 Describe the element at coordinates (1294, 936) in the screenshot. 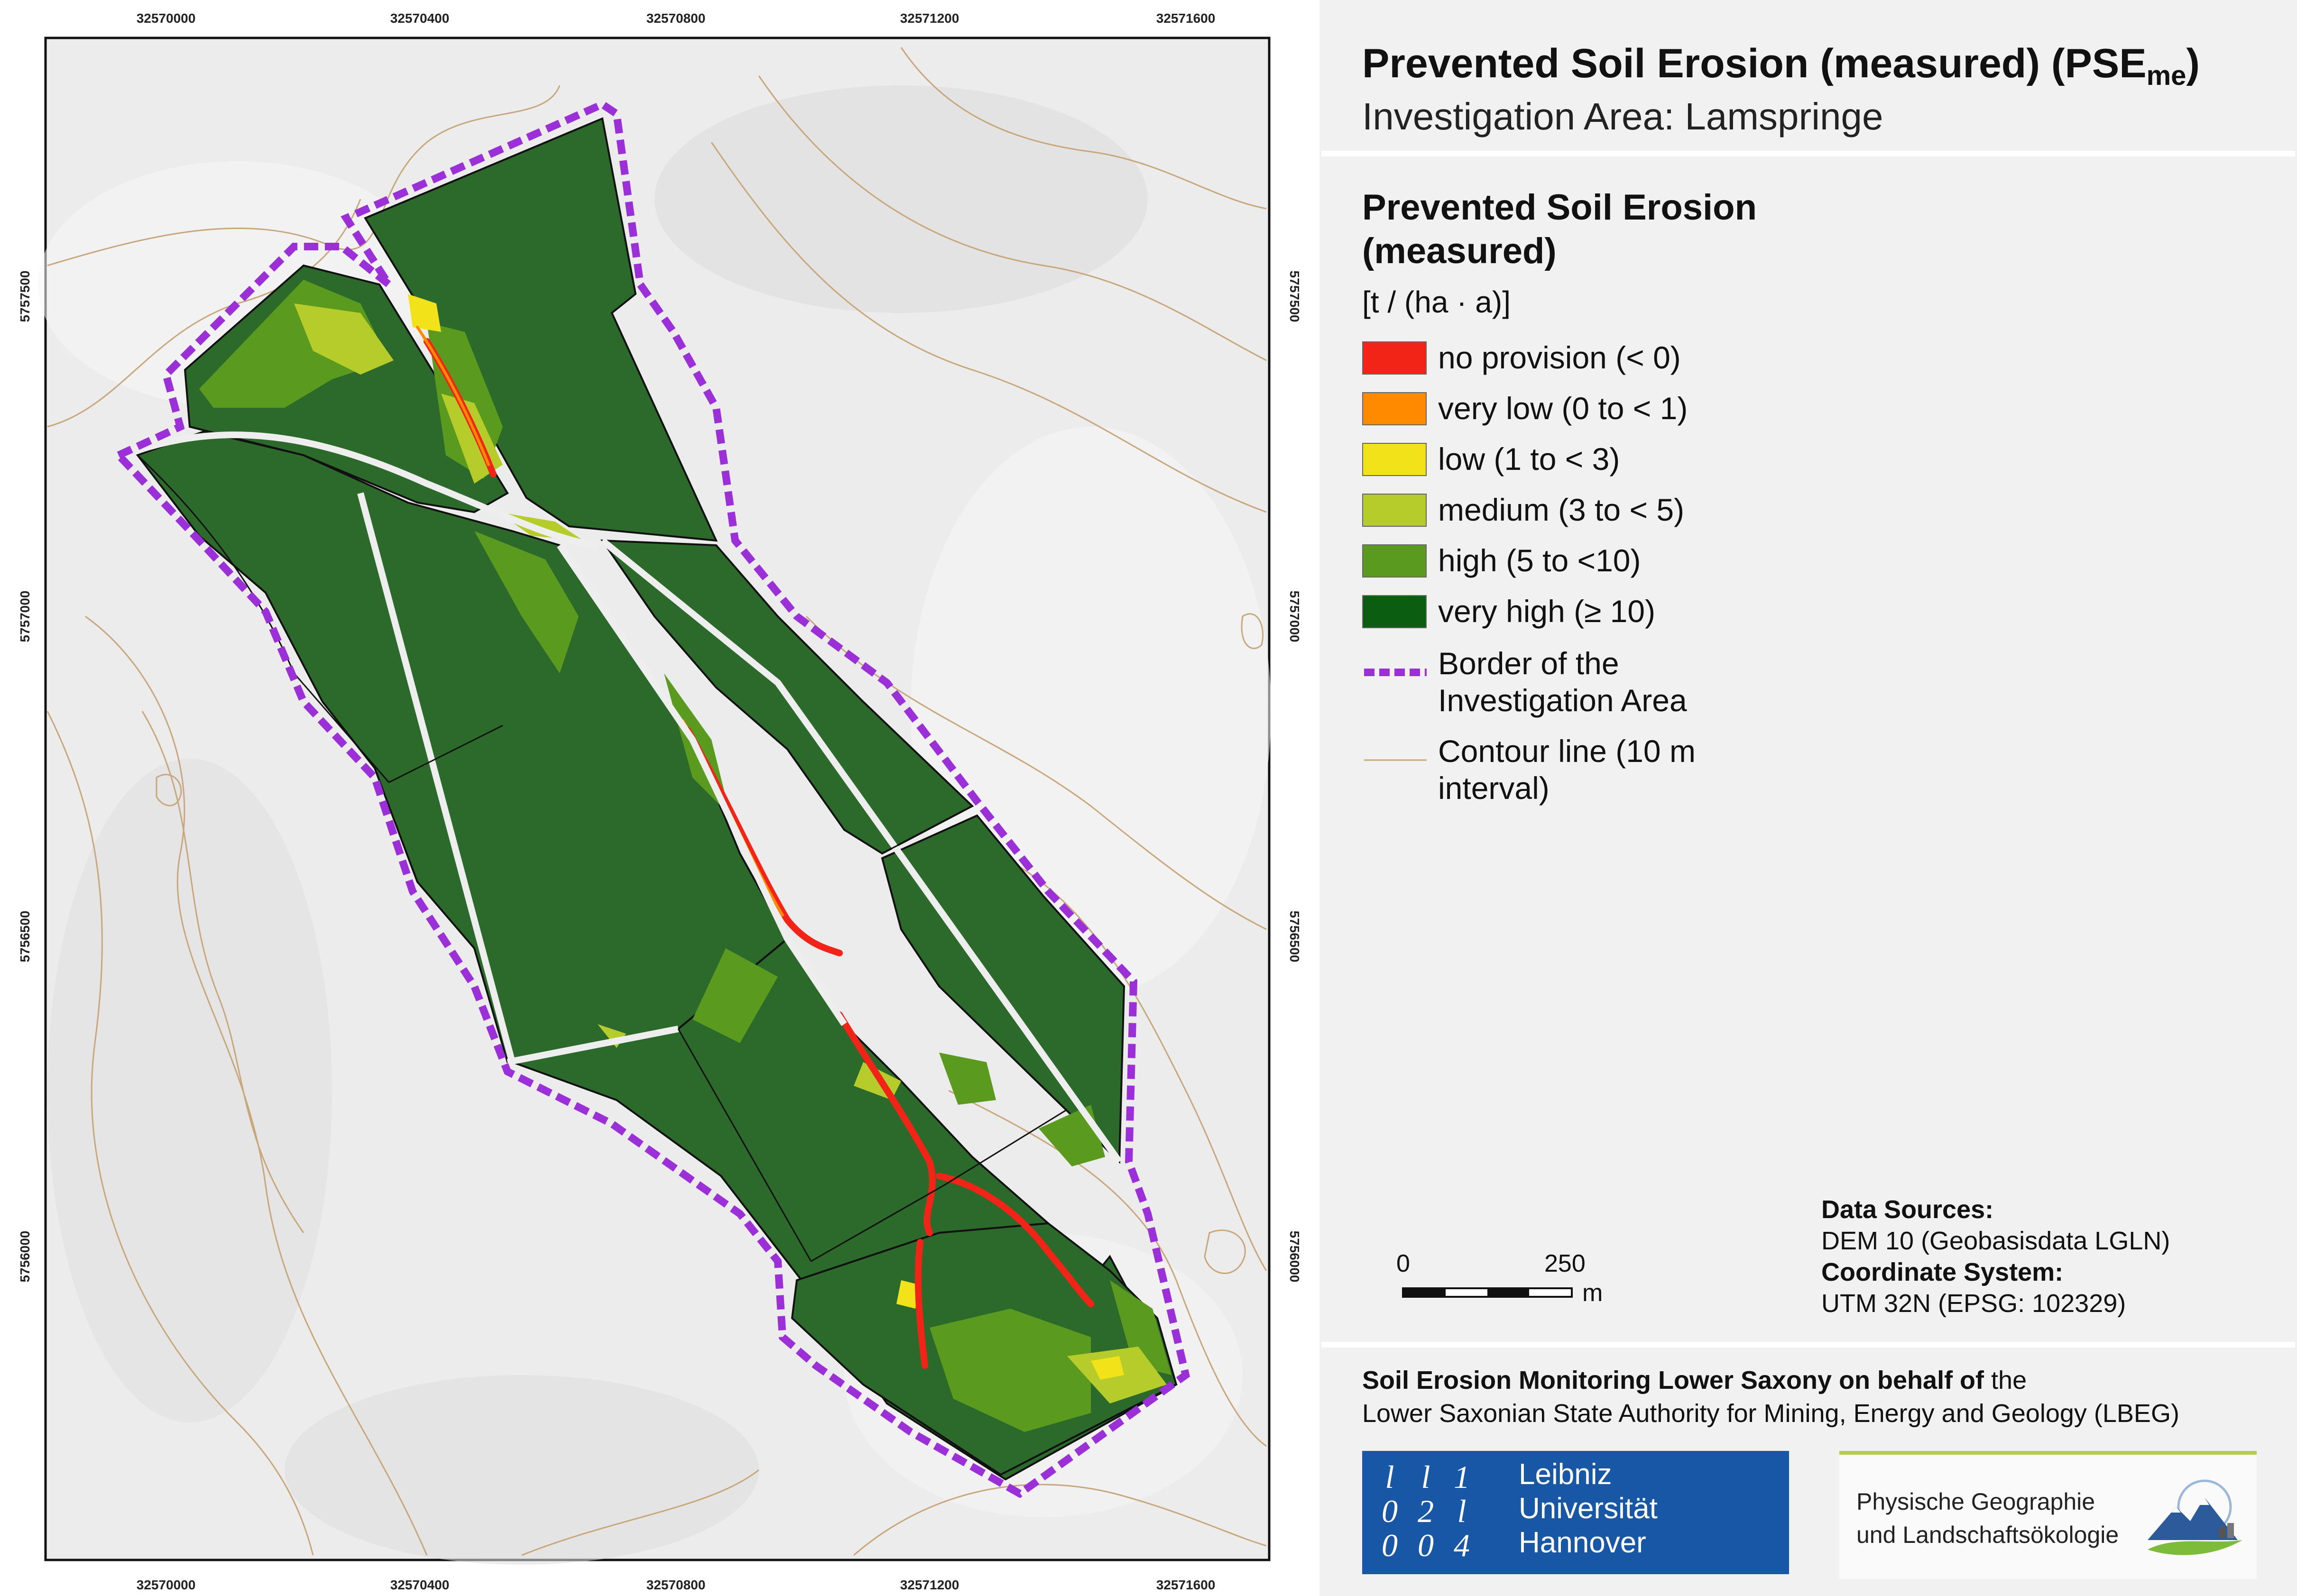

I see `y-tick-right-label: 5756500` at that location.